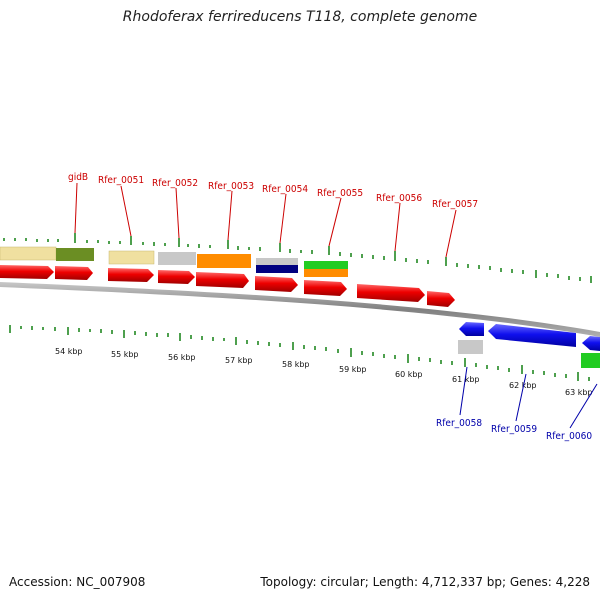  Describe the element at coordinates (265, 220) in the screenshot. I see `upper-leader-lines` at that location.